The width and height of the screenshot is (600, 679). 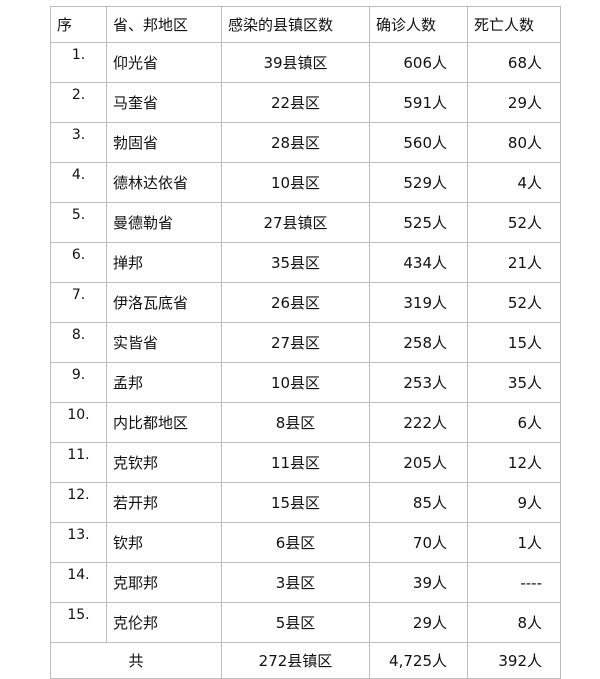 I want to click on row-number: 10., so click(x=78, y=422).